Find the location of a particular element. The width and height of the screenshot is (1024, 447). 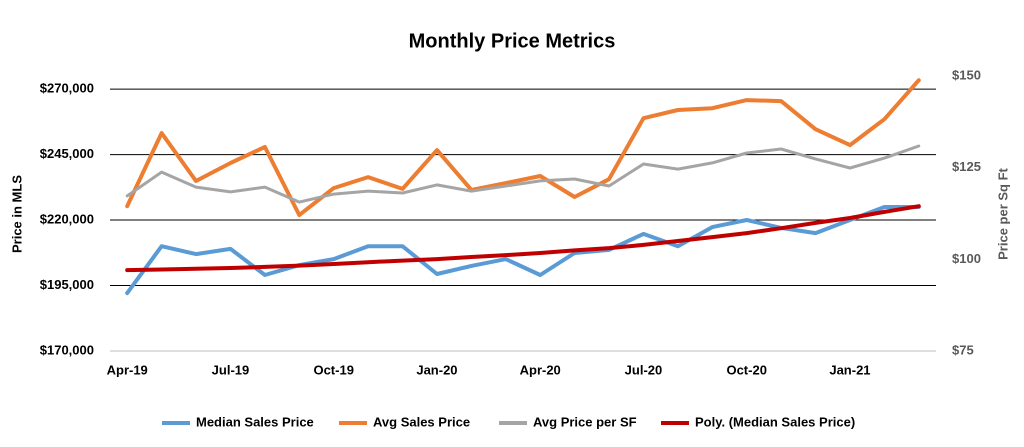

y-axis-label: Price in MLS is located at coordinates (16, 214).